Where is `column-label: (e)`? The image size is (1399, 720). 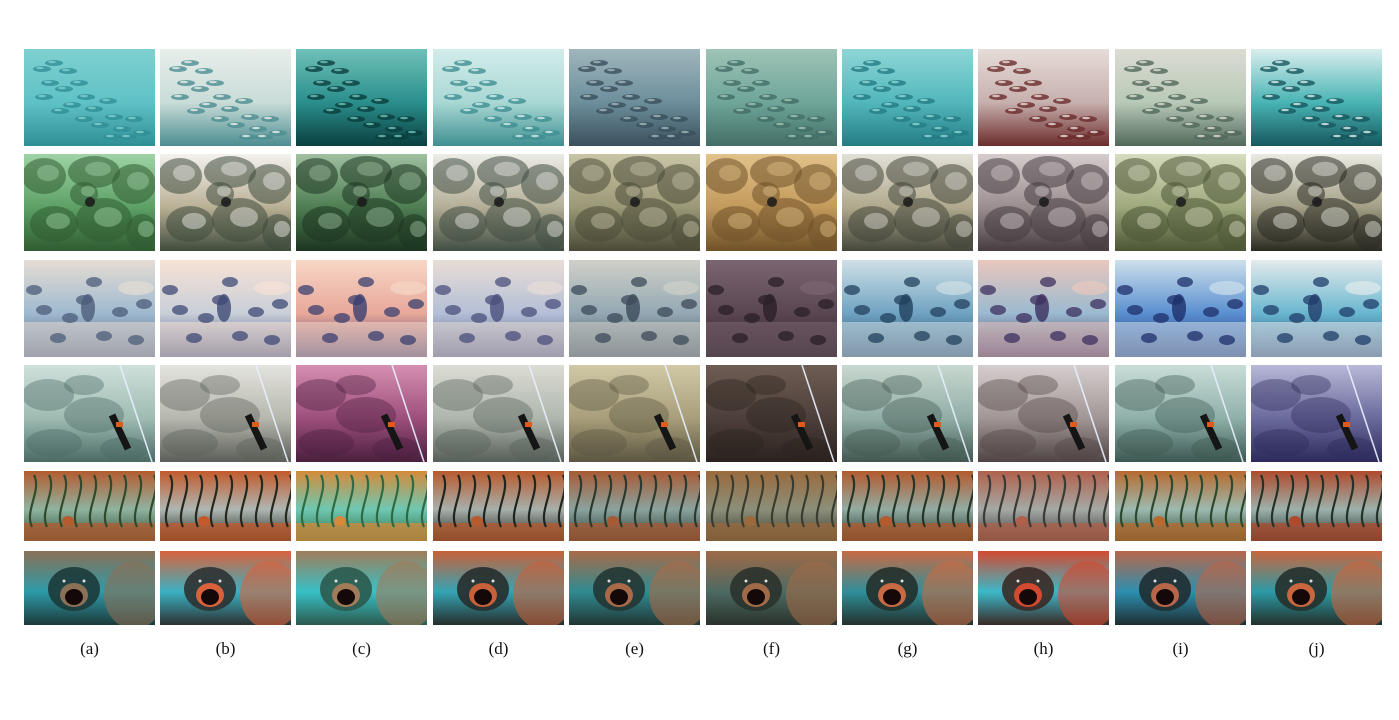 column-label: (e) is located at coordinates (634, 648).